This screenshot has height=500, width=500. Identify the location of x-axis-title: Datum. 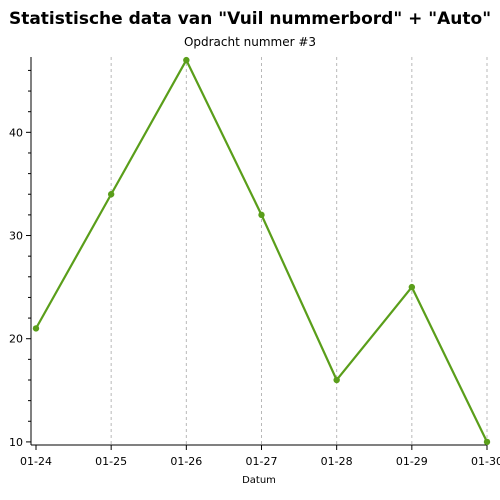
(259, 480).